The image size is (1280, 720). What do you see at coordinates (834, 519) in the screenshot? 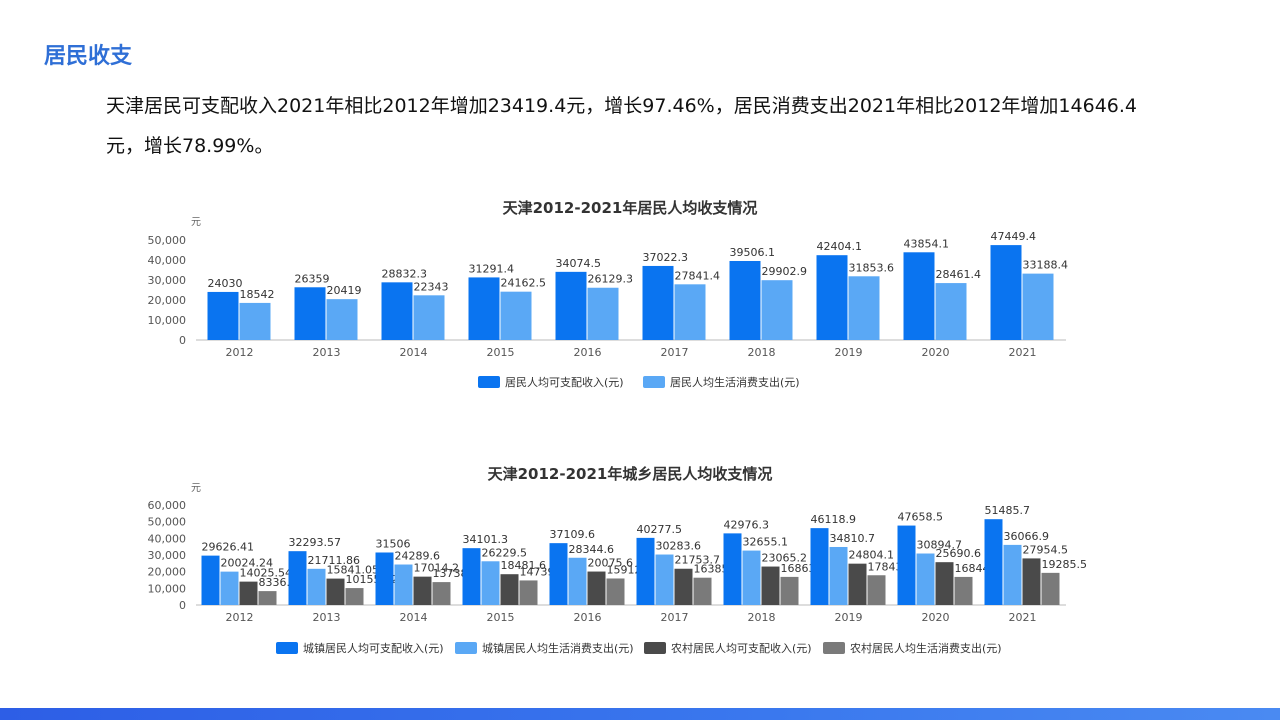
I see `data-label: 46118.9` at bounding box center [834, 519].